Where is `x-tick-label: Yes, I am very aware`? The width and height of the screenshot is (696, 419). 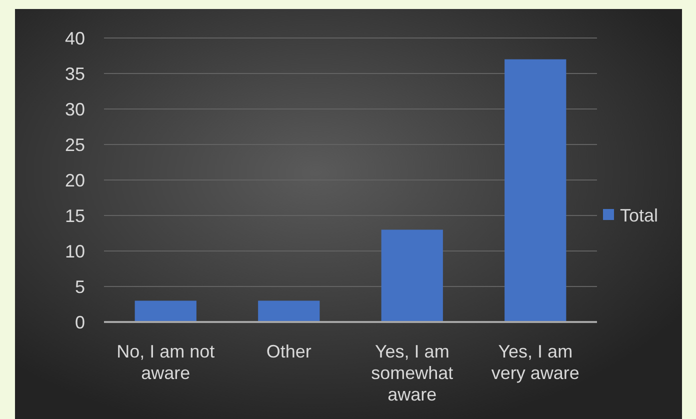 x-tick-label: Yes, I am very aware is located at coordinates (535, 362).